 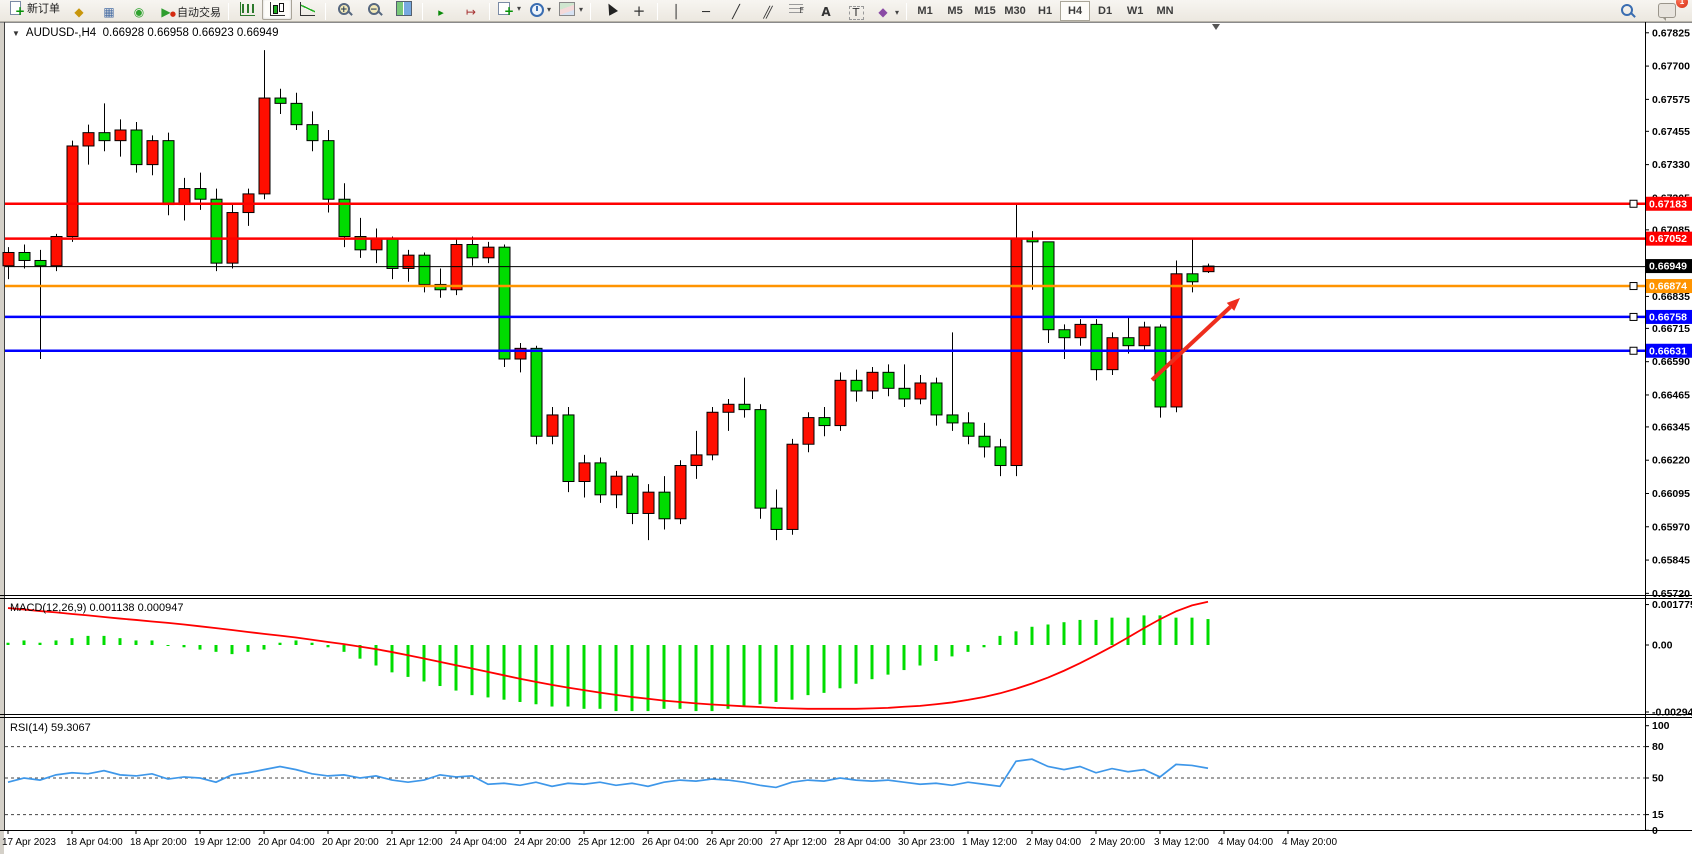 I want to click on line-chart-button, so click(x=307, y=10).